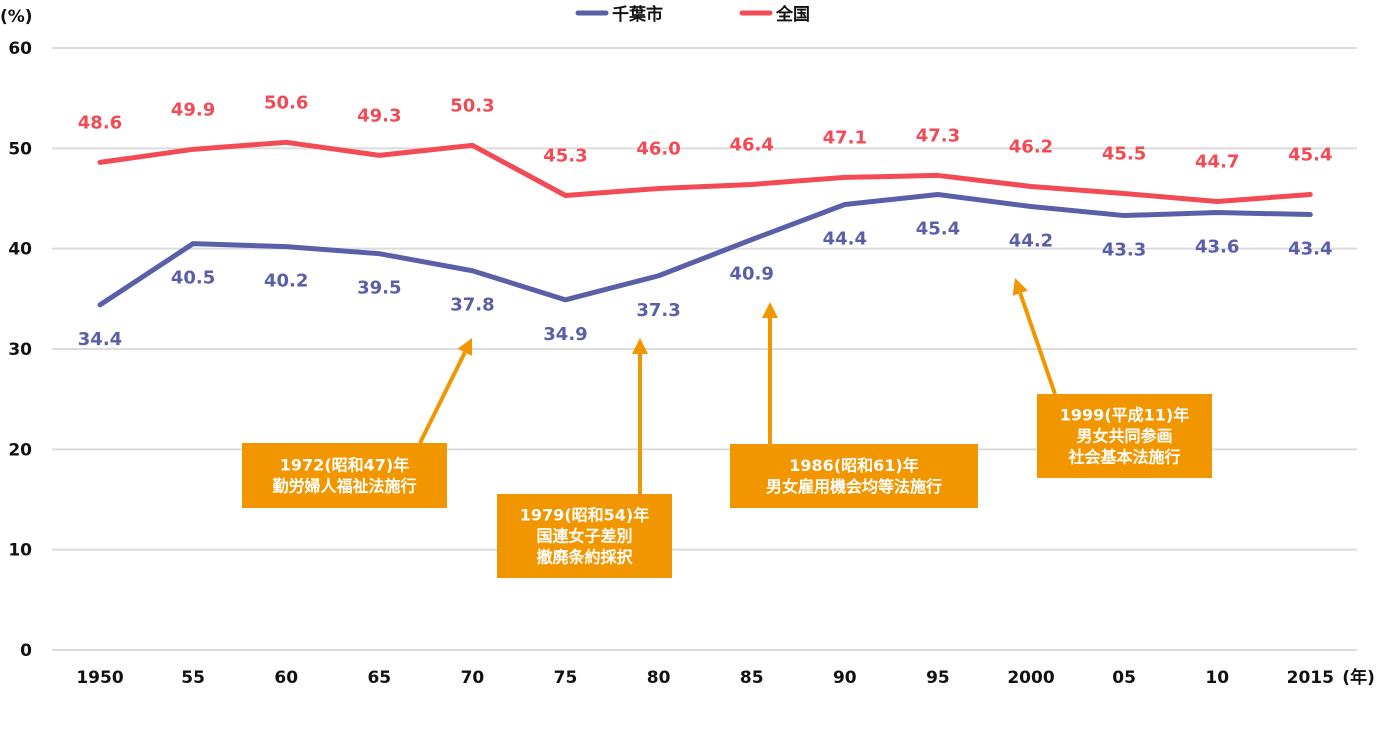  What do you see at coordinates (286, 281) in the screenshot?
I see `data-label: 40.2` at bounding box center [286, 281].